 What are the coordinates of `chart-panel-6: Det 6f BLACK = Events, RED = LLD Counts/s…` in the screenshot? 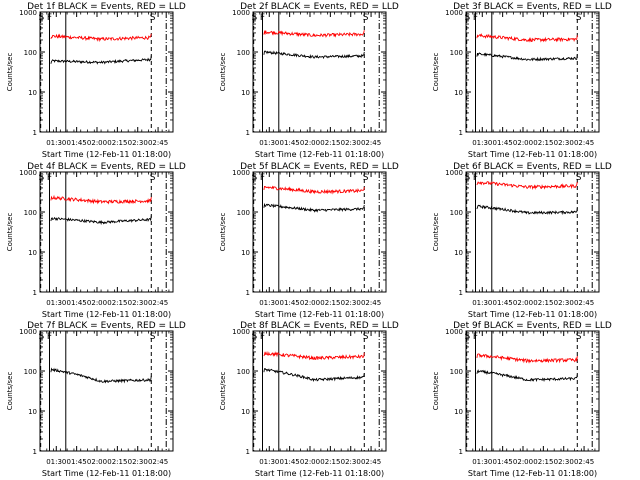 It's located at (522, 240).